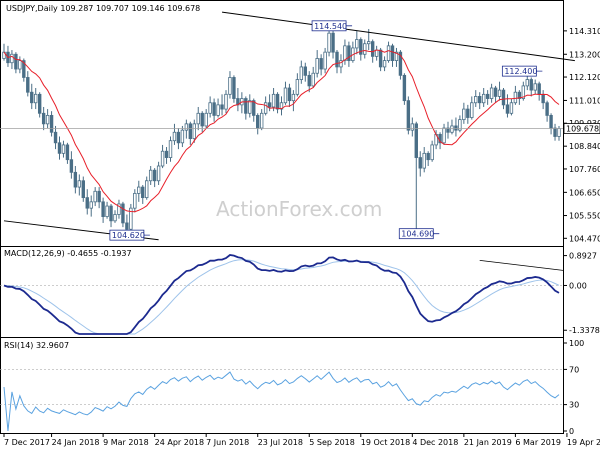 Image resolution: width=600 pixels, height=450 pixels. I want to click on macd-tick-label: 0.00, so click(578, 285).